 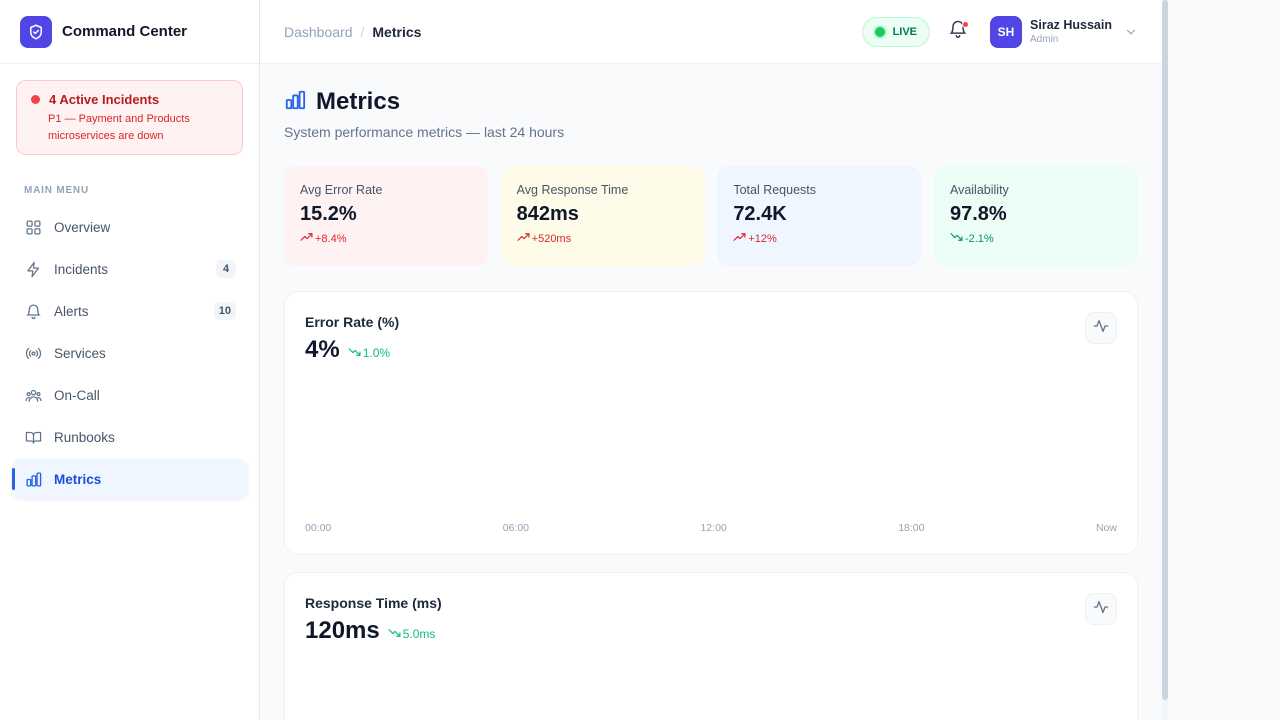 What do you see at coordinates (879, 31) in the screenshot?
I see `live-dot-icon` at bounding box center [879, 31].